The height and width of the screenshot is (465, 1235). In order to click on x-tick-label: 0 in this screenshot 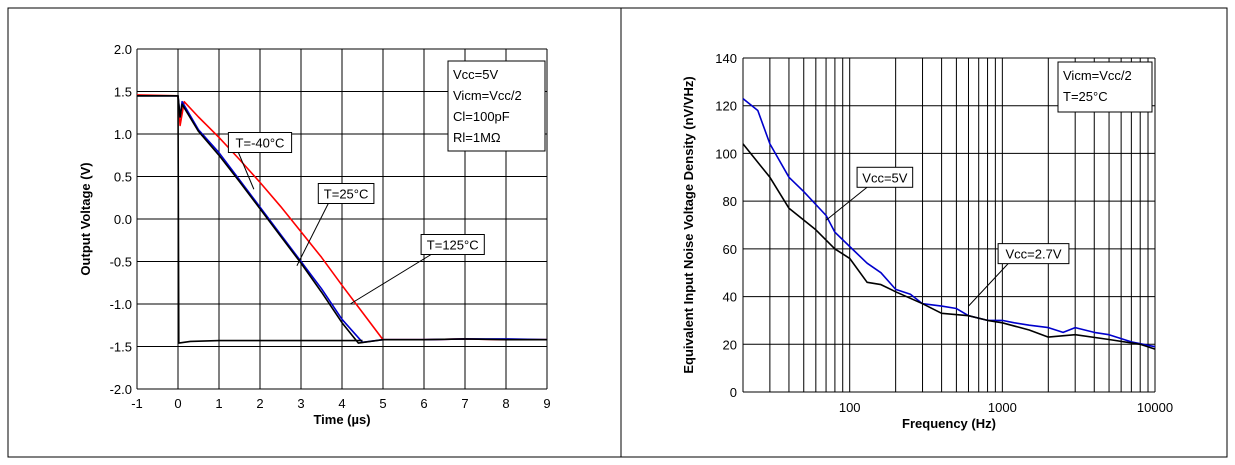, I will do `click(177, 403)`.